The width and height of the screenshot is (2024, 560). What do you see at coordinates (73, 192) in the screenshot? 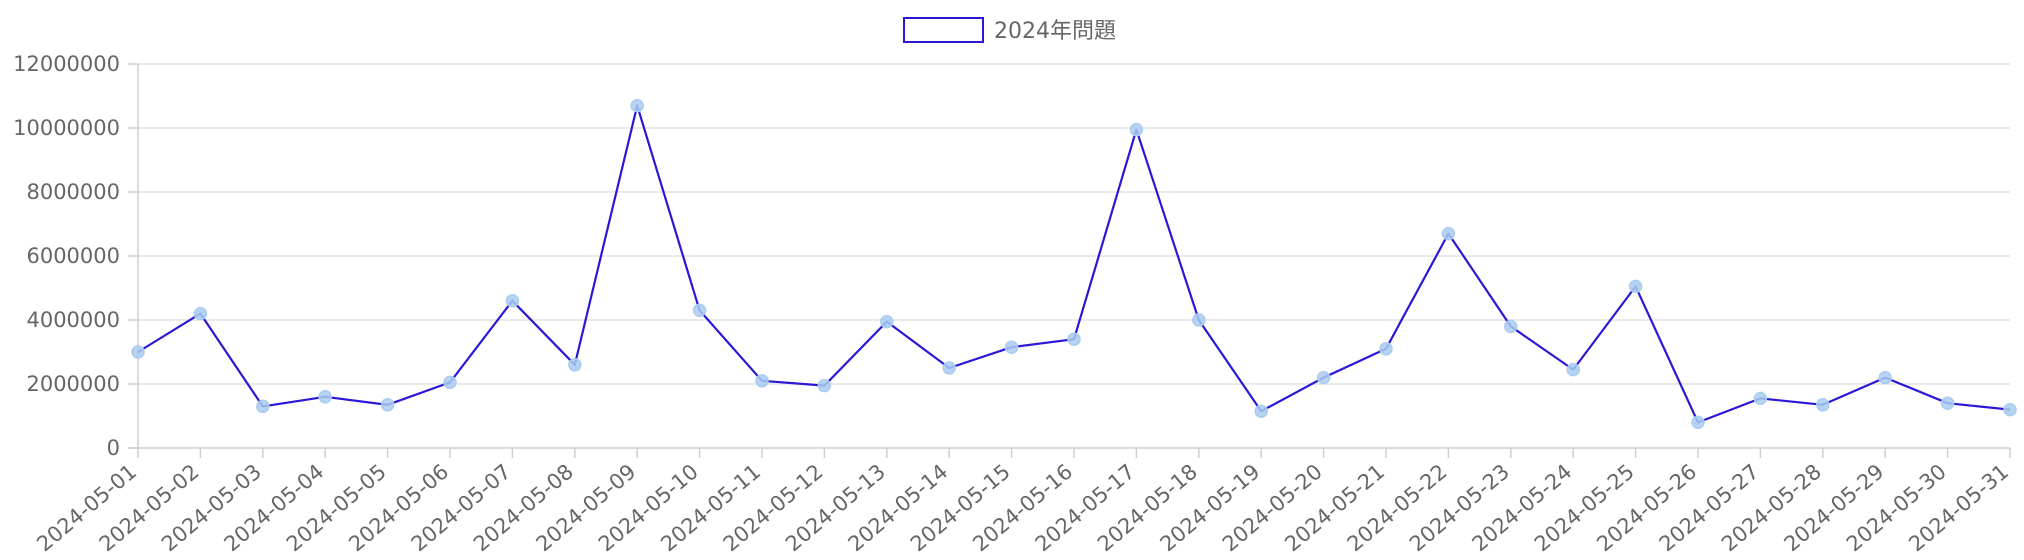
I see `y-tick-label: 8000000` at bounding box center [73, 192].